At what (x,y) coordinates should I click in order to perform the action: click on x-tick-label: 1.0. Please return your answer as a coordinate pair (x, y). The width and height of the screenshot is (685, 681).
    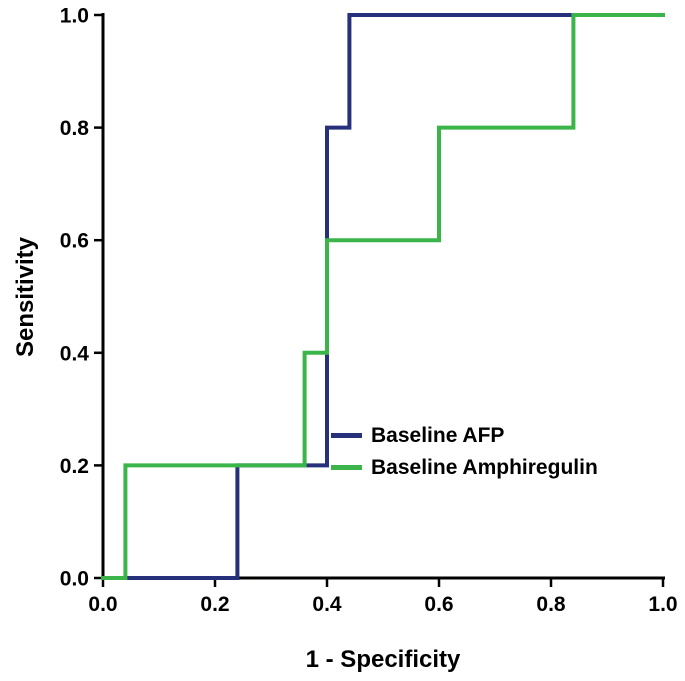
    Looking at the image, I should click on (662, 604).